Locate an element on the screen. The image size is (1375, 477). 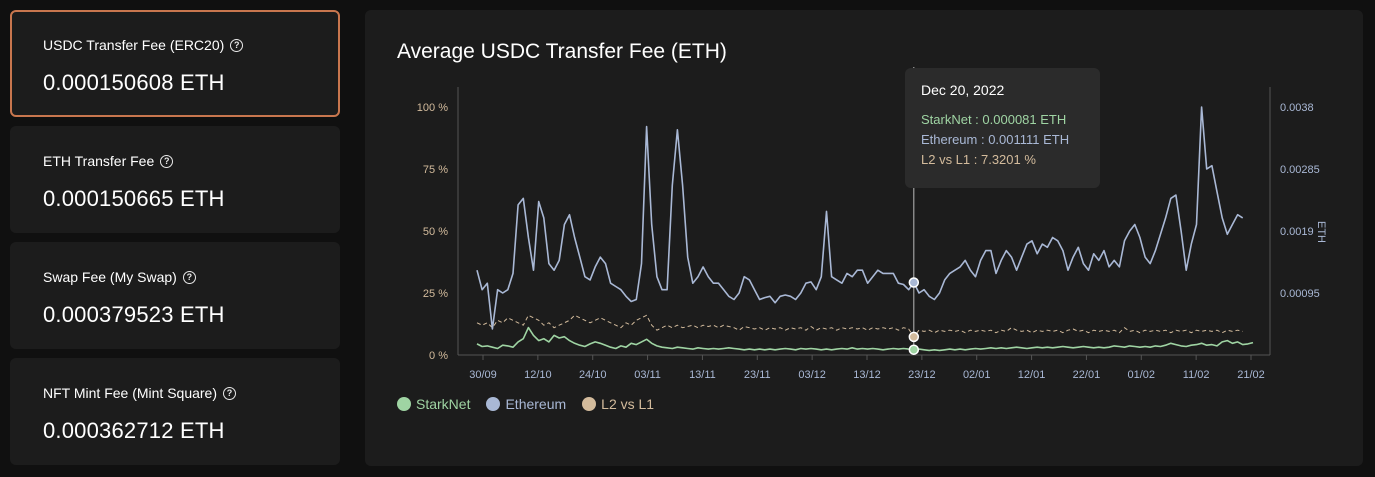
y-left-tick-label: 25 % is located at coordinates (435, 294).